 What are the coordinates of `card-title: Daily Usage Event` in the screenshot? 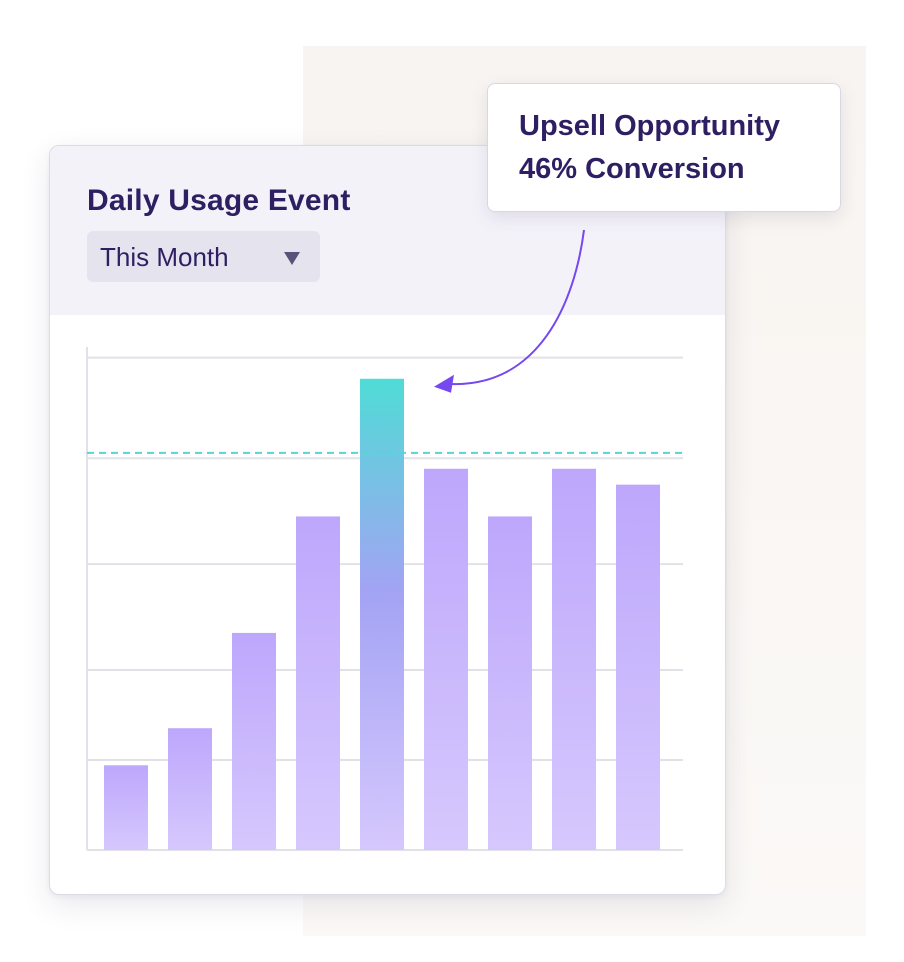 It's located at (219, 200).